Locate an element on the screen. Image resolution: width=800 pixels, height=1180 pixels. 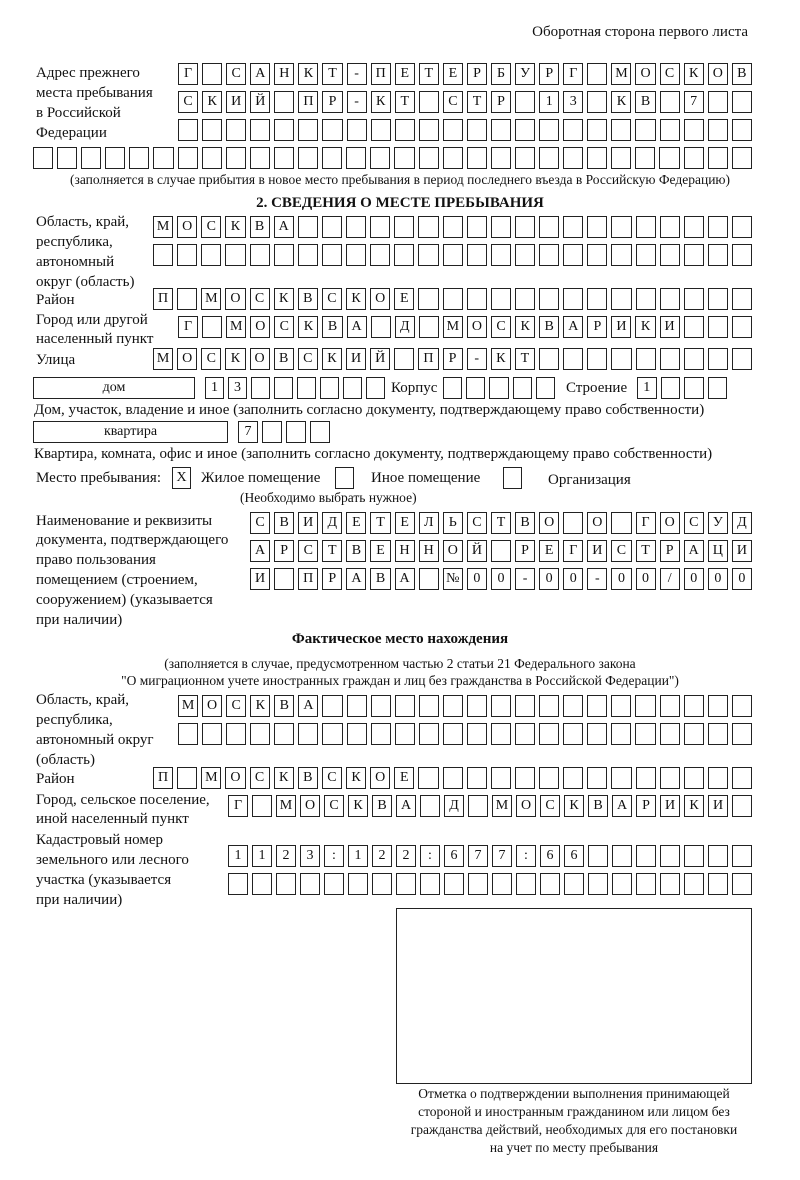
char-cell: 1 is located at coordinates (647, 388).